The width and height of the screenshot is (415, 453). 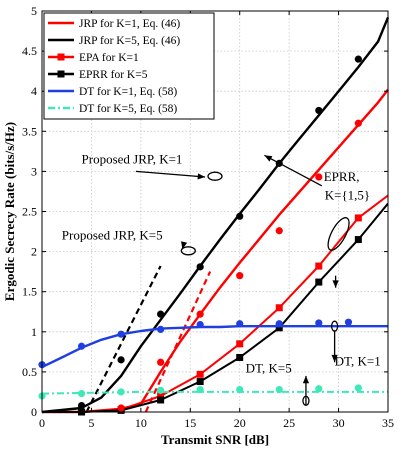 What do you see at coordinates (34, 252) in the screenshot?
I see `y-tick-label: 2` at bounding box center [34, 252].